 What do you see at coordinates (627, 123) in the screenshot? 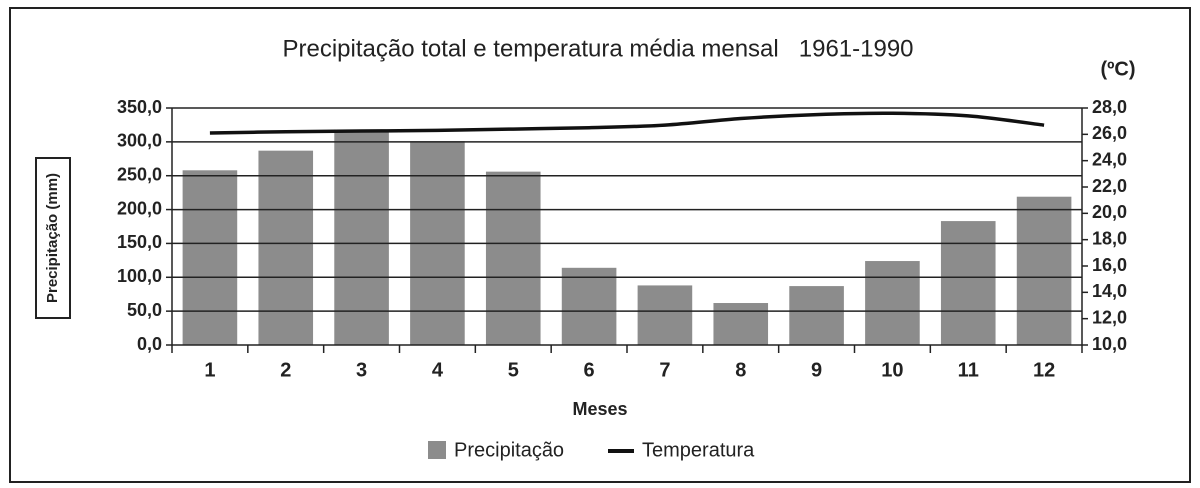
I see `line` at bounding box center [627, 123].